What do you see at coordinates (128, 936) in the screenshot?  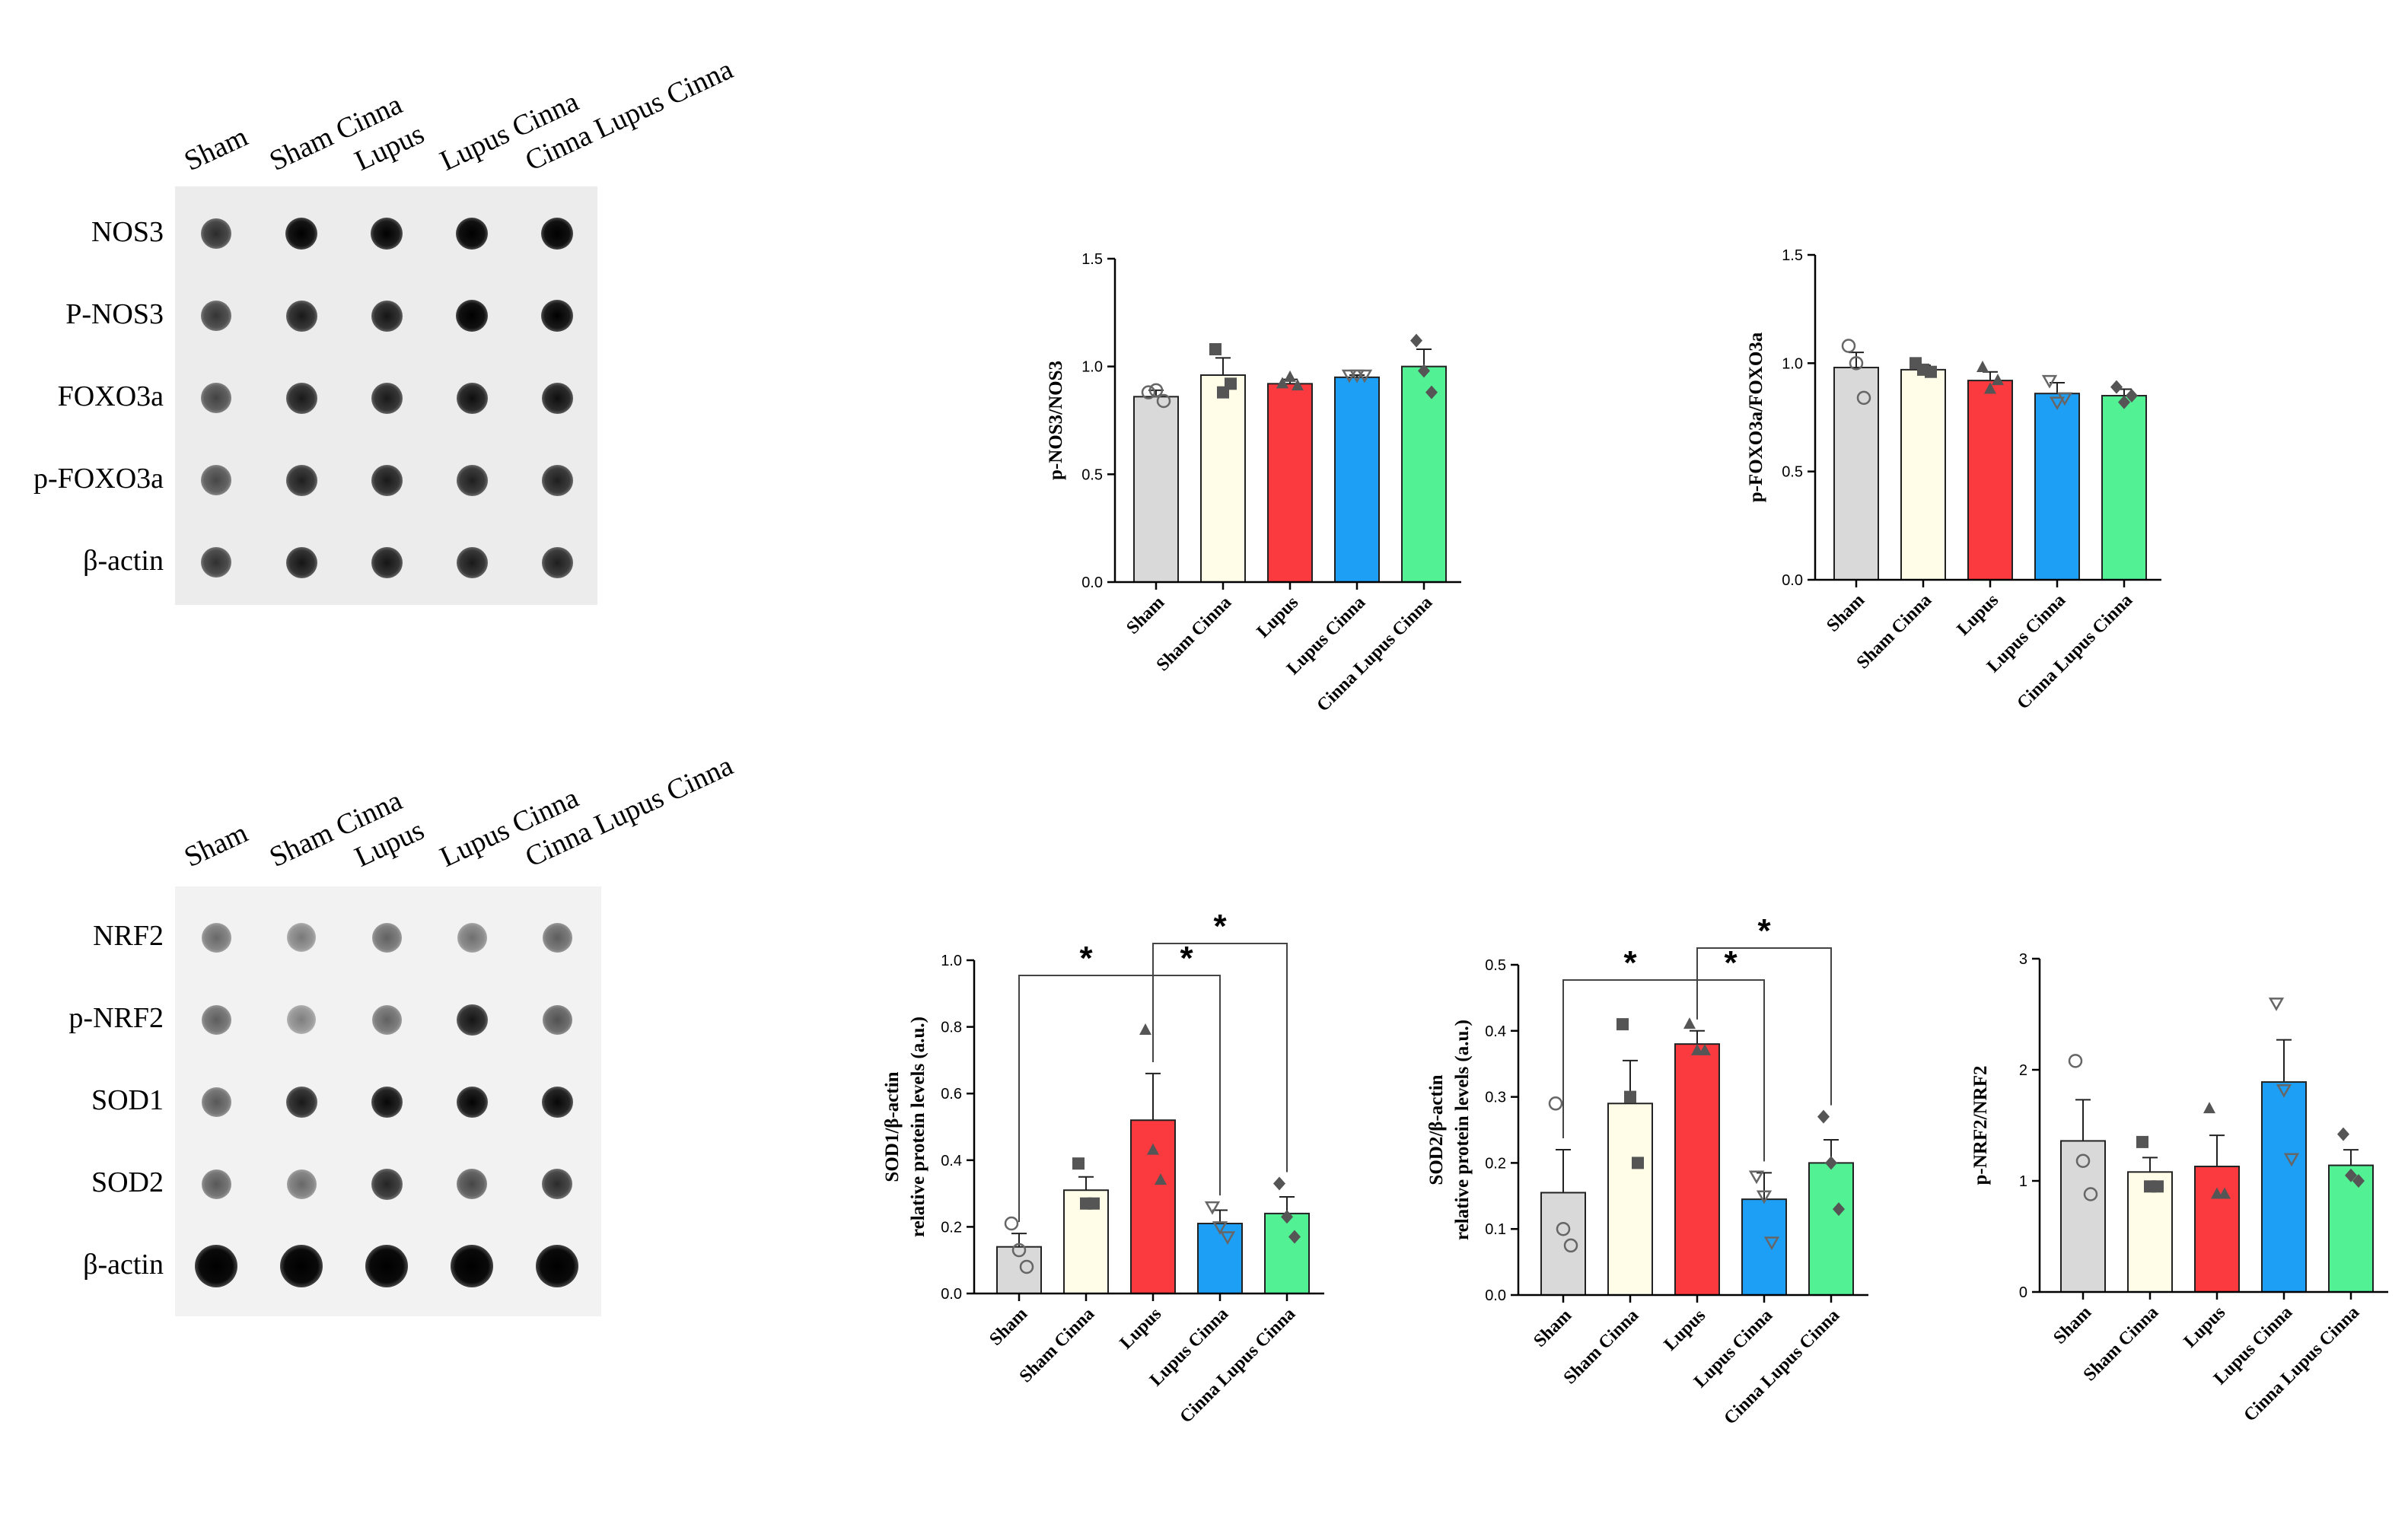 I see `blot-row-label: NRF2` at bounding box center [128, 936].